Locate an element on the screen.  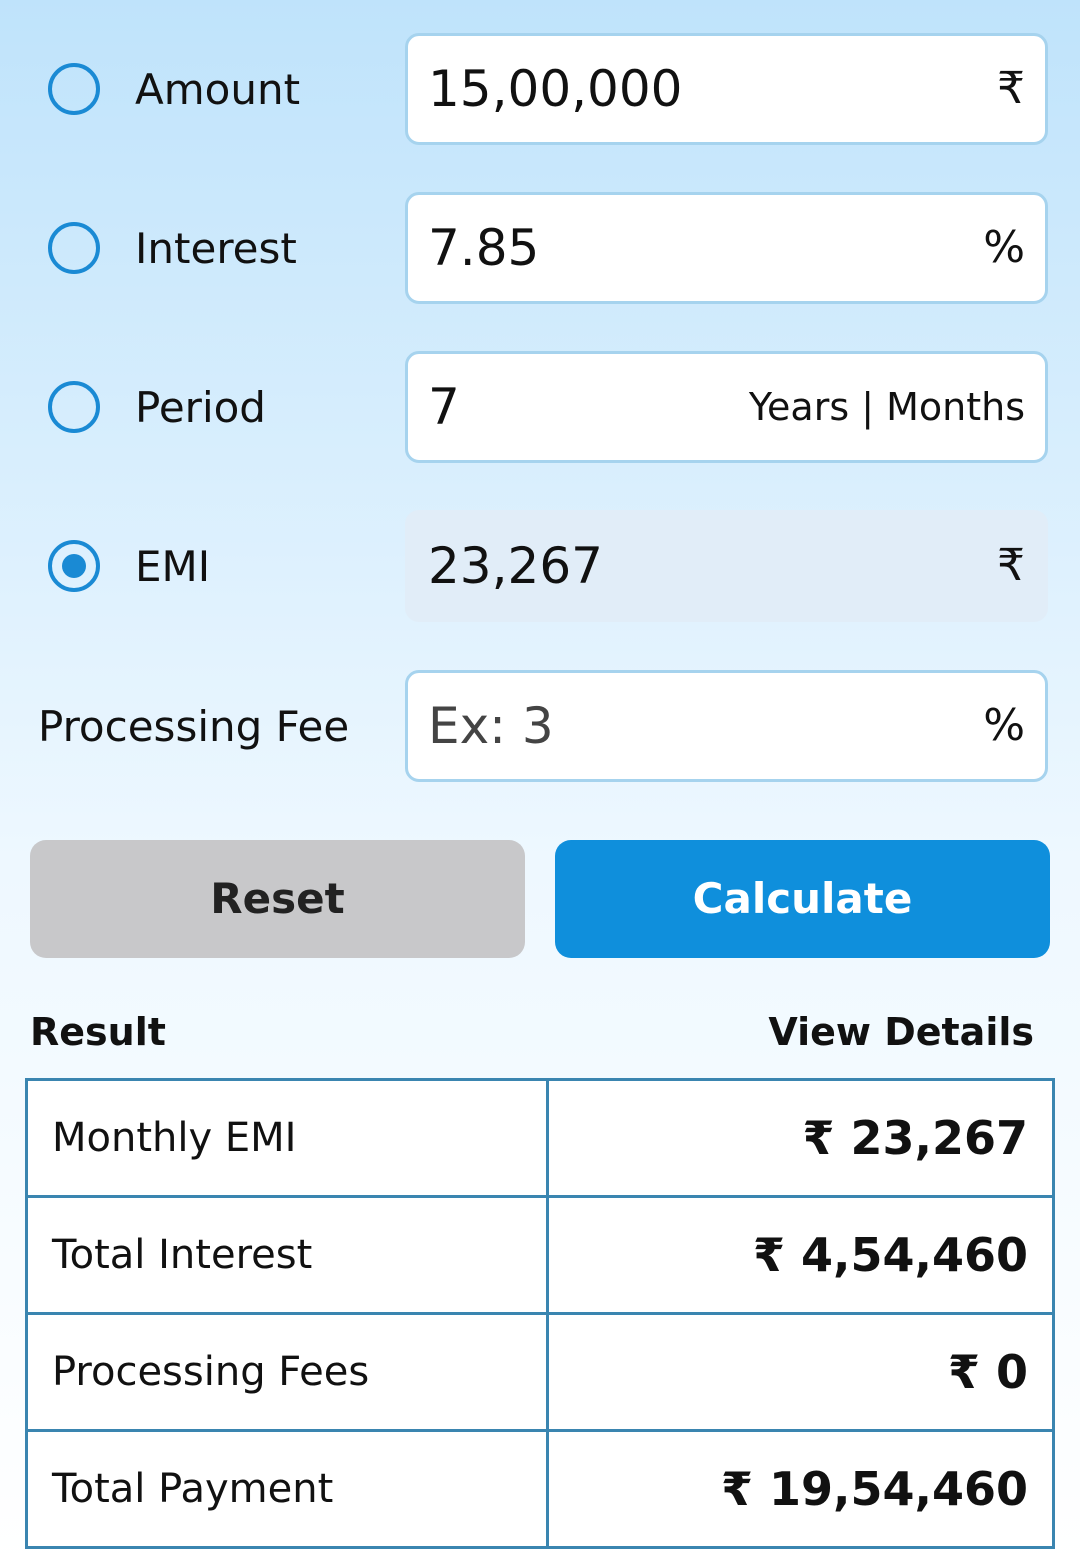
calculate-button: Calculate is located at coordinates (802, 899).